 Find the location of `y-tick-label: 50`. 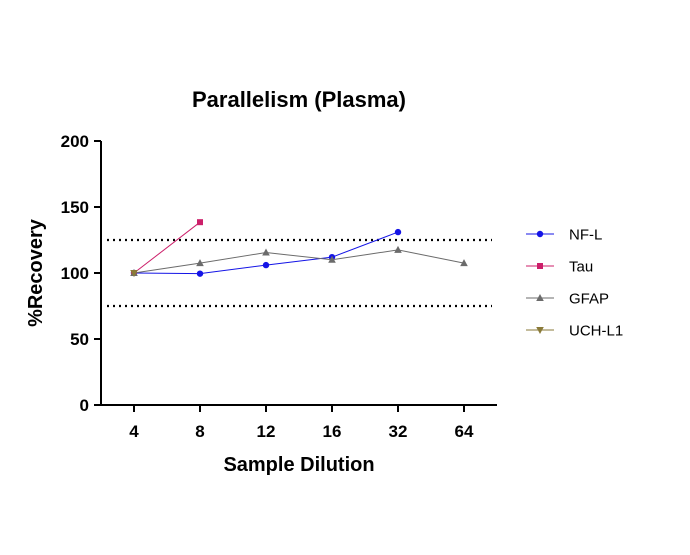

y-tick-label: 50 is located at coordinates (79, 339).